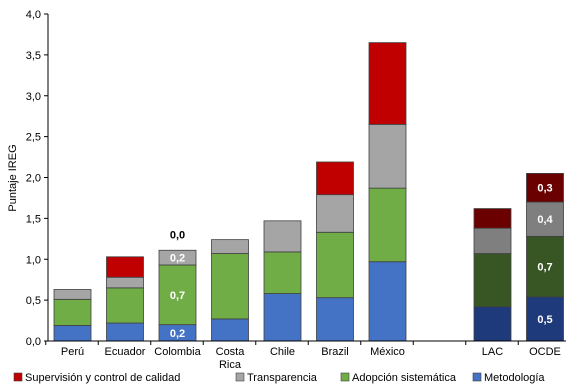 This screenshot has height=390, width=566. I want to click on y-tick-label: 1,5, so click(33, 219).